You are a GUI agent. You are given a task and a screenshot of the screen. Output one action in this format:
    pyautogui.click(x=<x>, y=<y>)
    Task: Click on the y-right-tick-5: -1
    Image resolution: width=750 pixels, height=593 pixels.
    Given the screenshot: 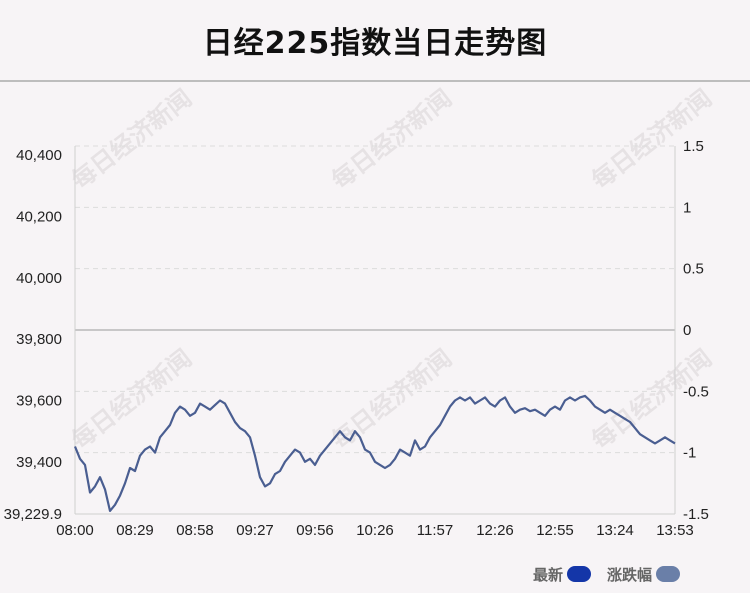 What is the action you would take?
    pyautogui.click(x=689, y=453)
    